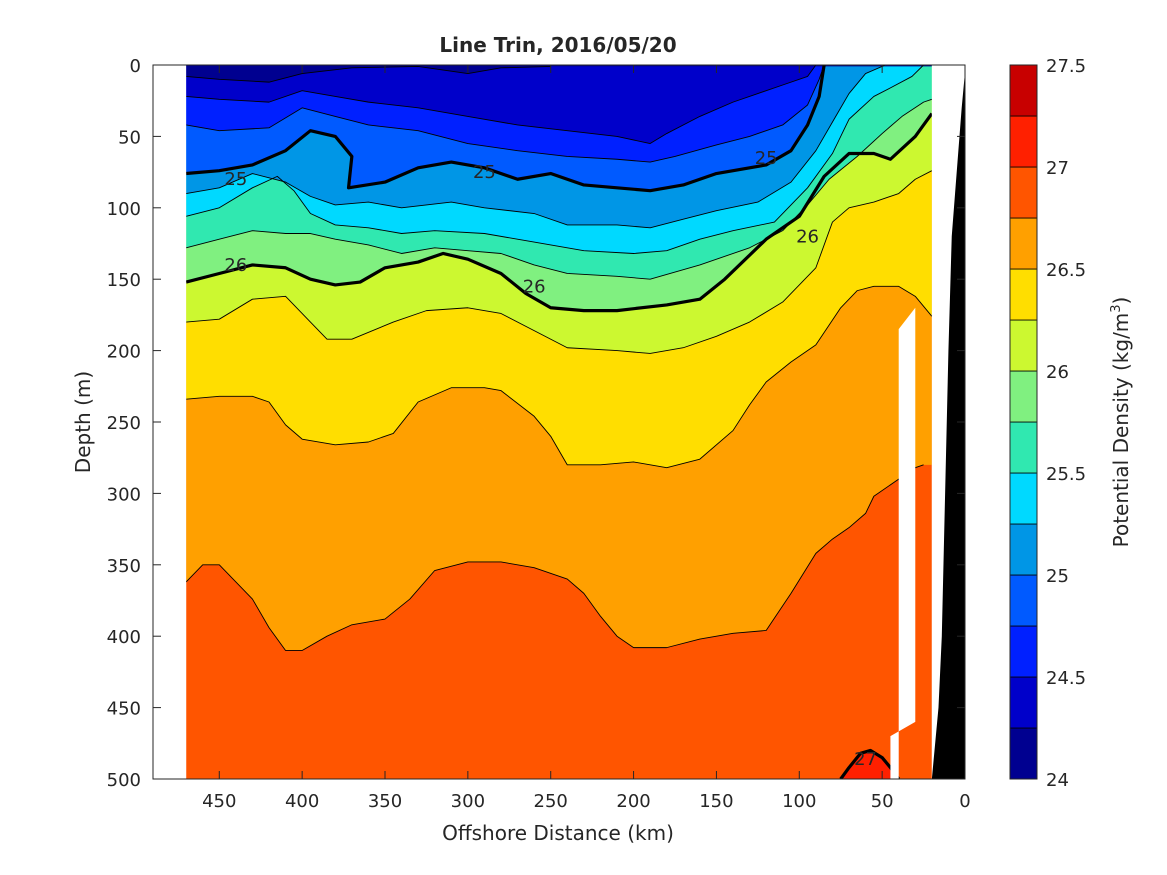  Describe the element at coordinates (558, 833) in the screenshot. I see `x-axis-label: Offshore Distance (km)` at that location.